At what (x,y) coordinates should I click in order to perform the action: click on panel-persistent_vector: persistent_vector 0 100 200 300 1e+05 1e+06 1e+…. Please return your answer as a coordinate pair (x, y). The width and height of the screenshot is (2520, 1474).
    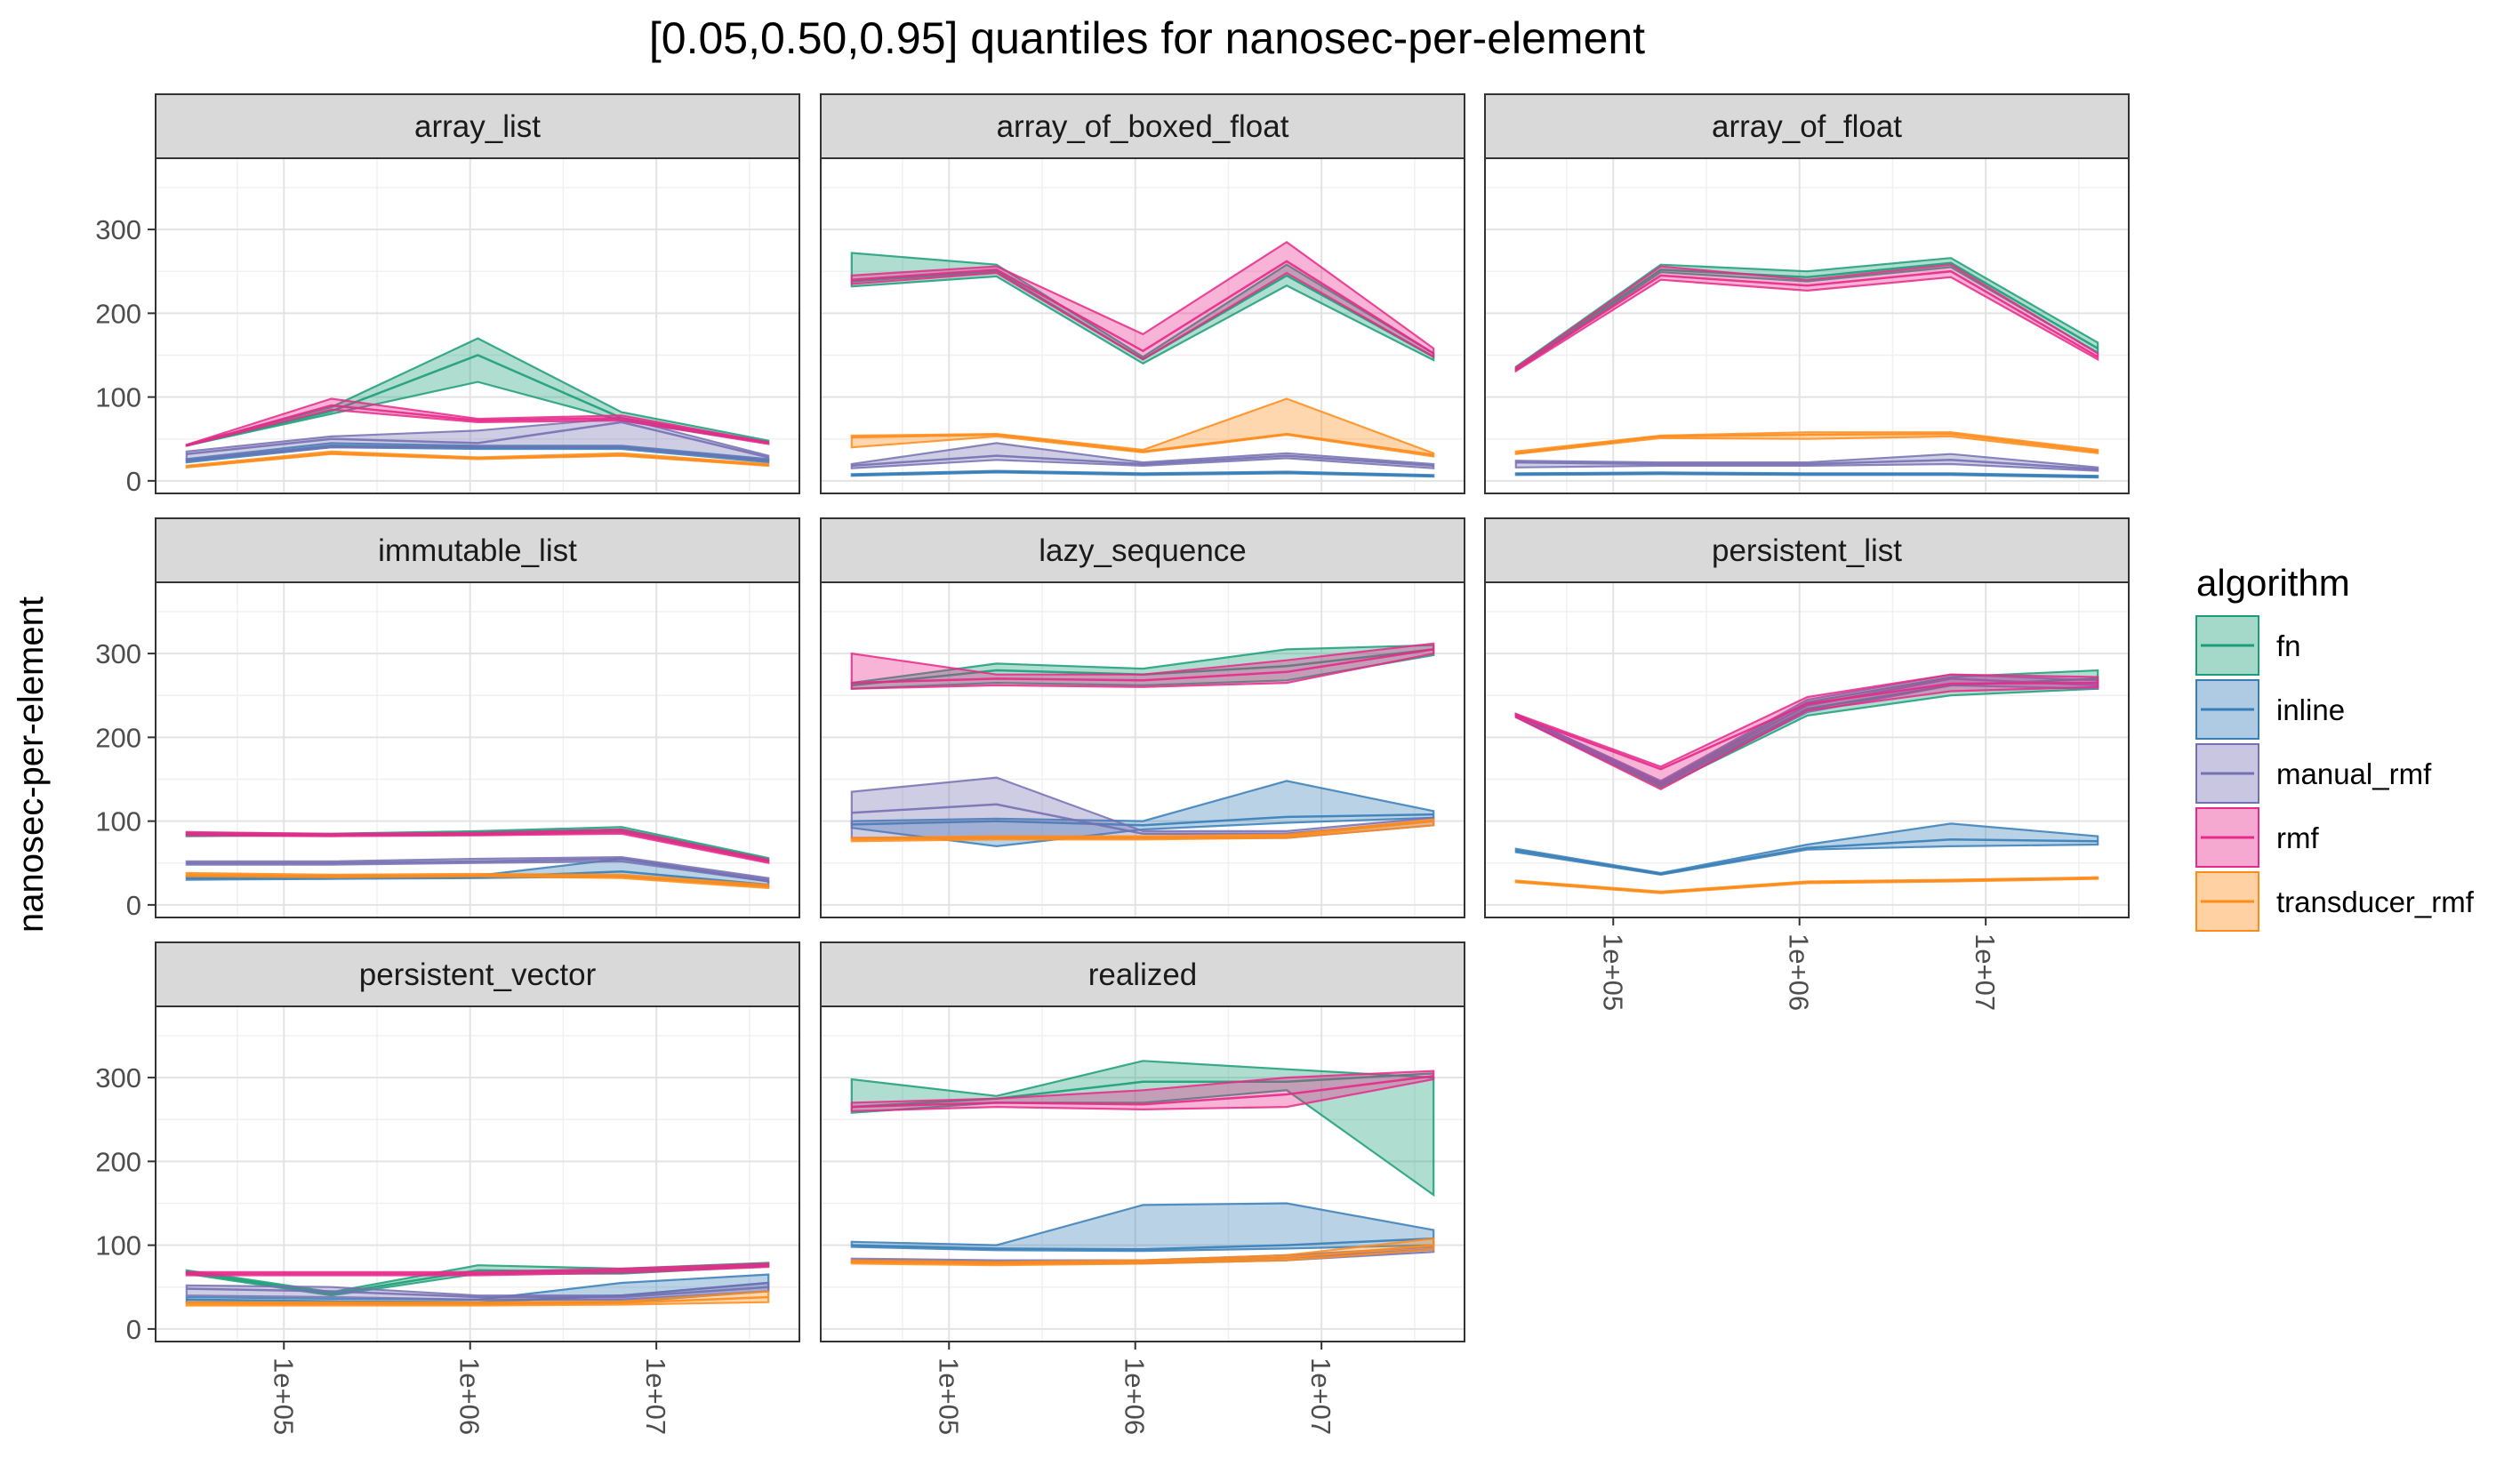
    Looking at the image, I should click on (448, 1188).